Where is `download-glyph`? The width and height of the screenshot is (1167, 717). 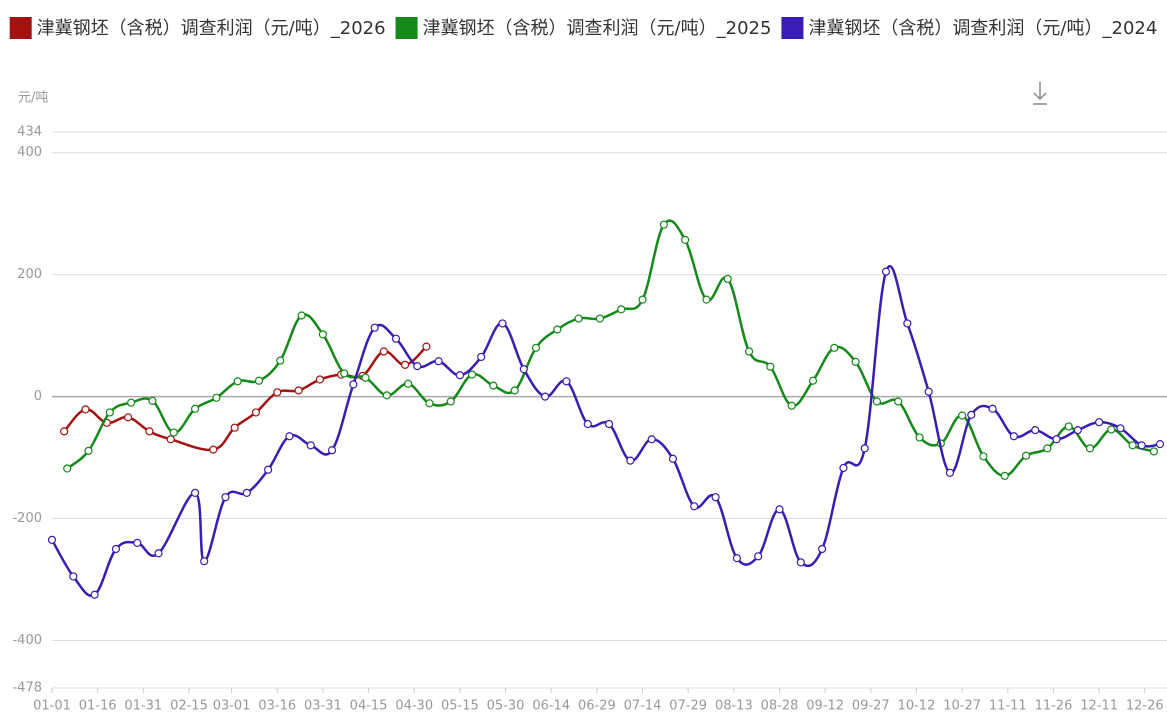 download-glyph is located at coordinates (1040, 93).